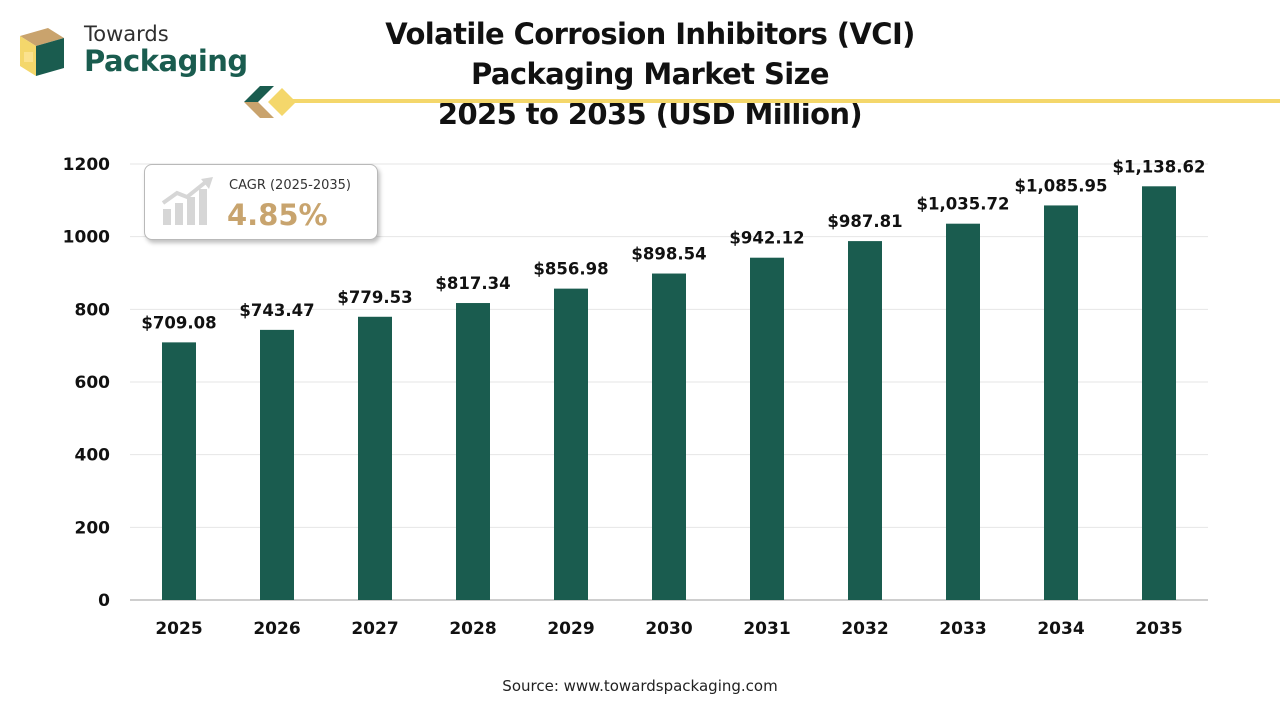  What do you see at coordinates (571, 444) in the screenshot?
I see `bar-2029` at bounding box center [571, 444].